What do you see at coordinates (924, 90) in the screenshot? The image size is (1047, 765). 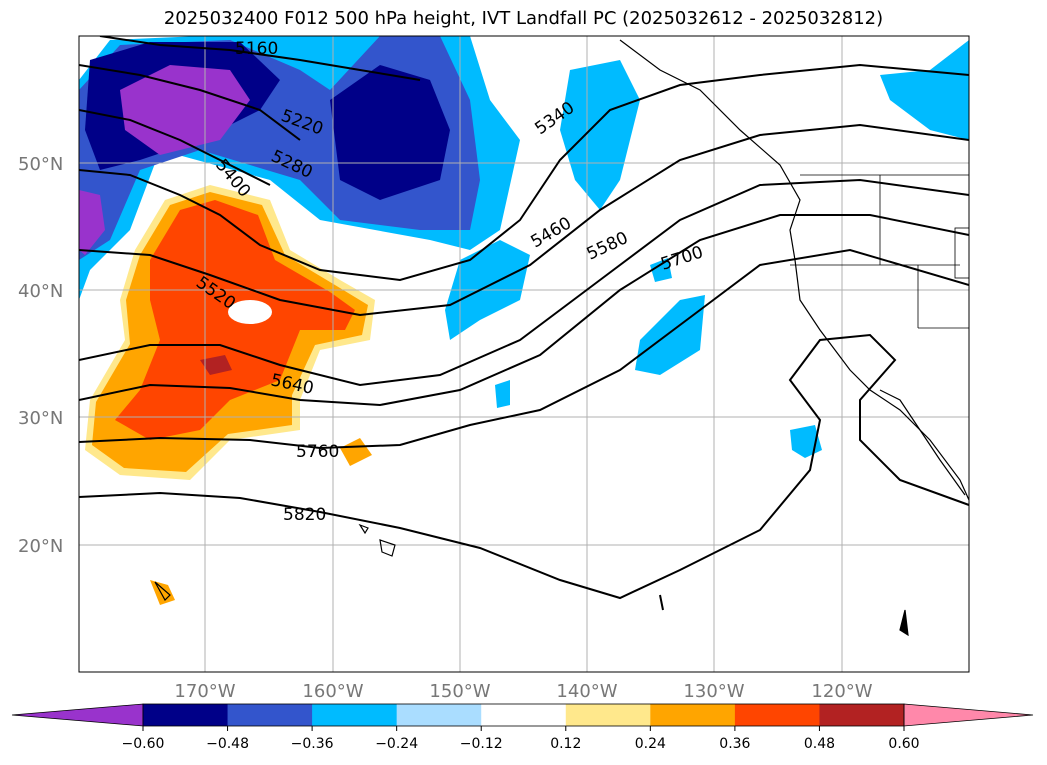 I see `negative-cyan-ne` at bounding box center [924, 90].